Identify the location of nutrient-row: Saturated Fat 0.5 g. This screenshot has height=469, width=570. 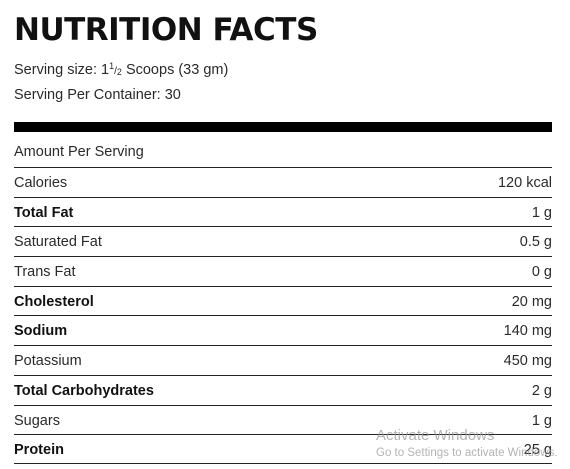
(283, 241).